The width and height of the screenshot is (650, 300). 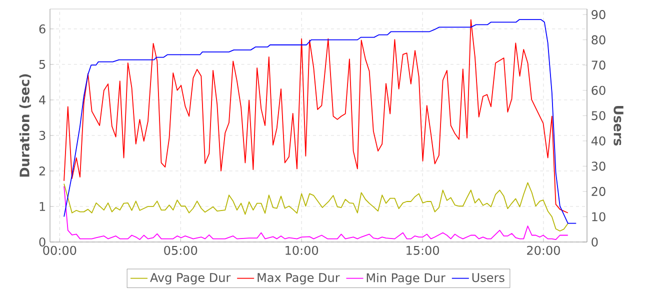 What do you see at coordinates (43, 206) in the screenshot?
I see `y-tick-label: 1` at bounding box center [43, 206].